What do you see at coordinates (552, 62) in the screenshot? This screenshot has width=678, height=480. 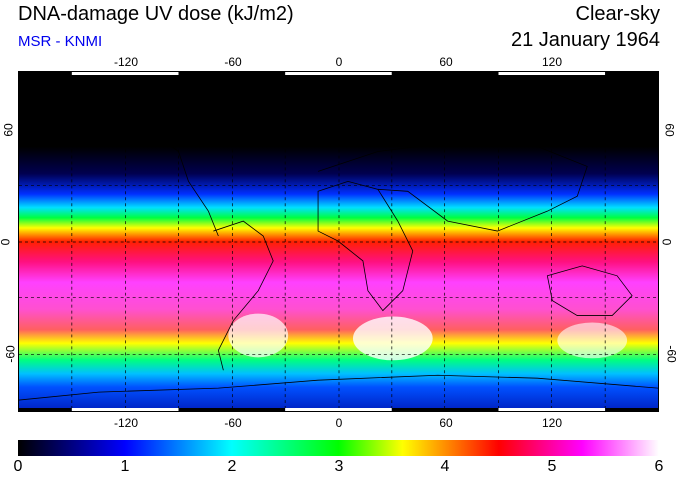 I see `lon-tick-top: 120` at bounding box center [552, 62].